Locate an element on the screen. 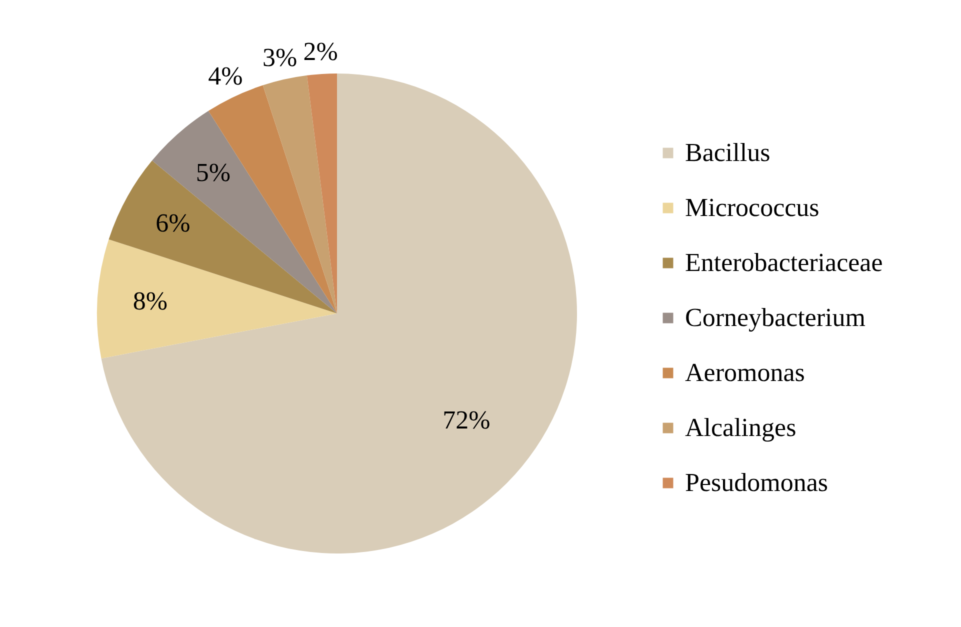 The image size is (961, 627). legend-label: Corneybacterium is located at coordinates (775, 317).